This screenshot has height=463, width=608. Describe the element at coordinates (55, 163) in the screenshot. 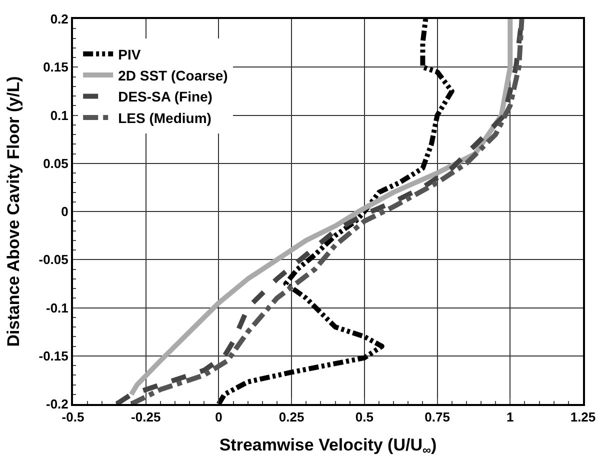

I see `y-tick-label: 0.05` at that location.